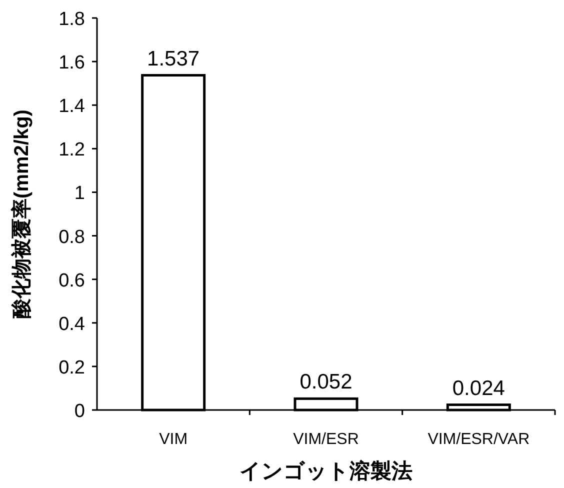 Image resolution: width=564 pixels, height=488 pixels. Describe the element at coordinates (173, 439) in the screenshot. I see `x-tick-label: VIM` at that location.